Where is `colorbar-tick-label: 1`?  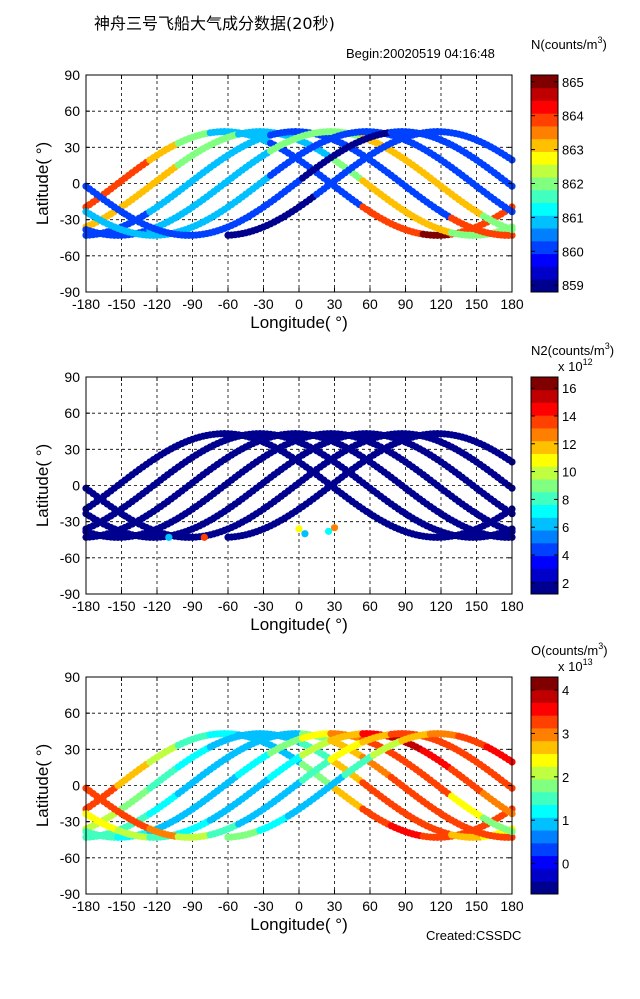
colorbar-tick-label: 1 is located at coordinates (565, 820).